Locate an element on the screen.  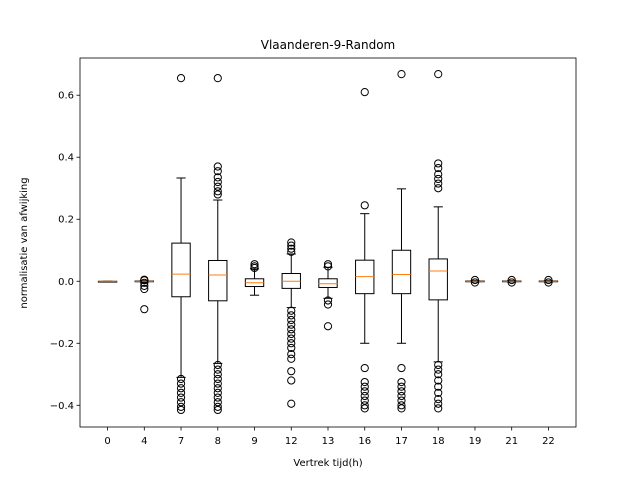
x-tick-label: 16 is located at coordinates (364, 441).